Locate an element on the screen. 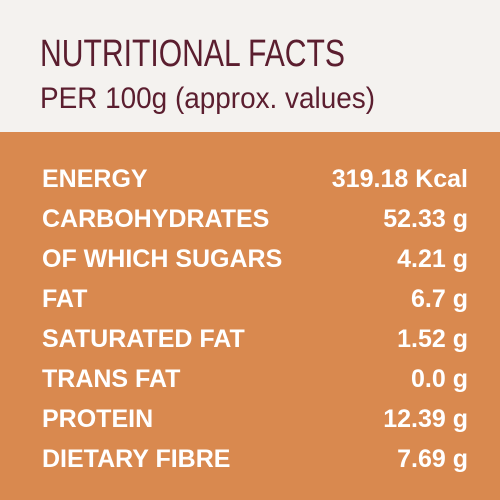 The height and width of the screenshot is (500, 500). nutrient-name: PROTEIN is located at coordinates (97, 419).